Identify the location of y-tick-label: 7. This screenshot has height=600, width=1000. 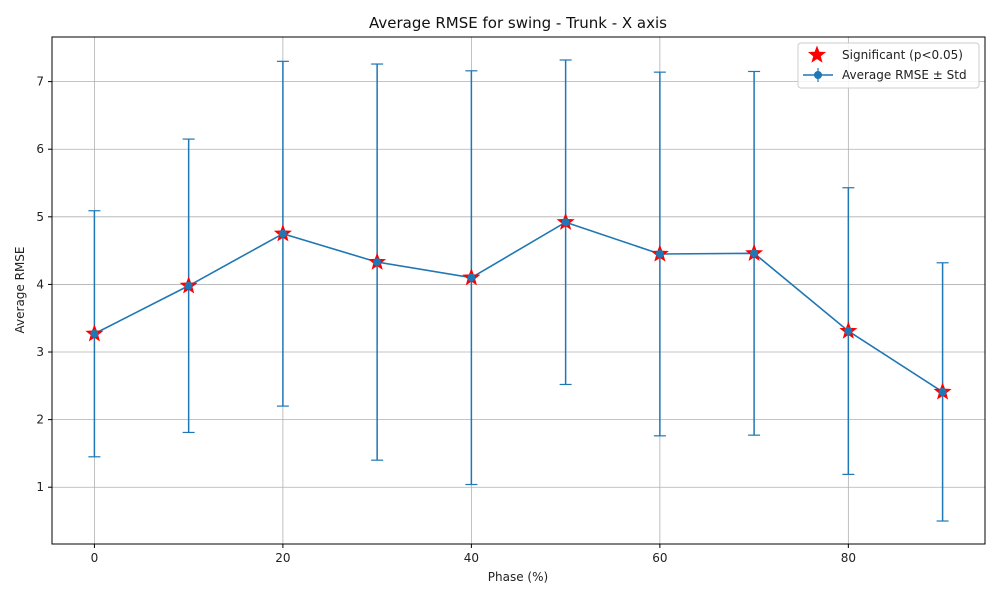
(40, 82).